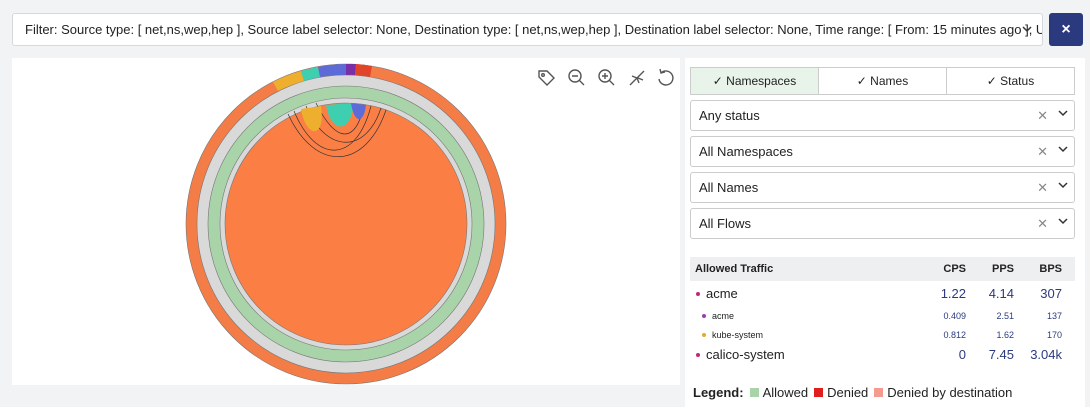  What do you see at coordinates (962, 354) in the screenshot?
I see `table-cell: 0` at bounding box center [962, 354].